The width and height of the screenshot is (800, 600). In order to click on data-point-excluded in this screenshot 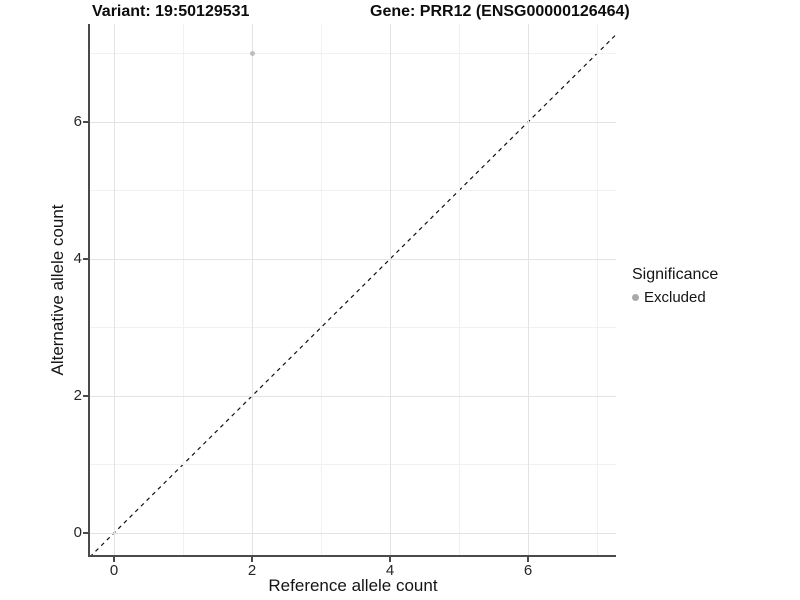, I will do `click(252, 53)`.